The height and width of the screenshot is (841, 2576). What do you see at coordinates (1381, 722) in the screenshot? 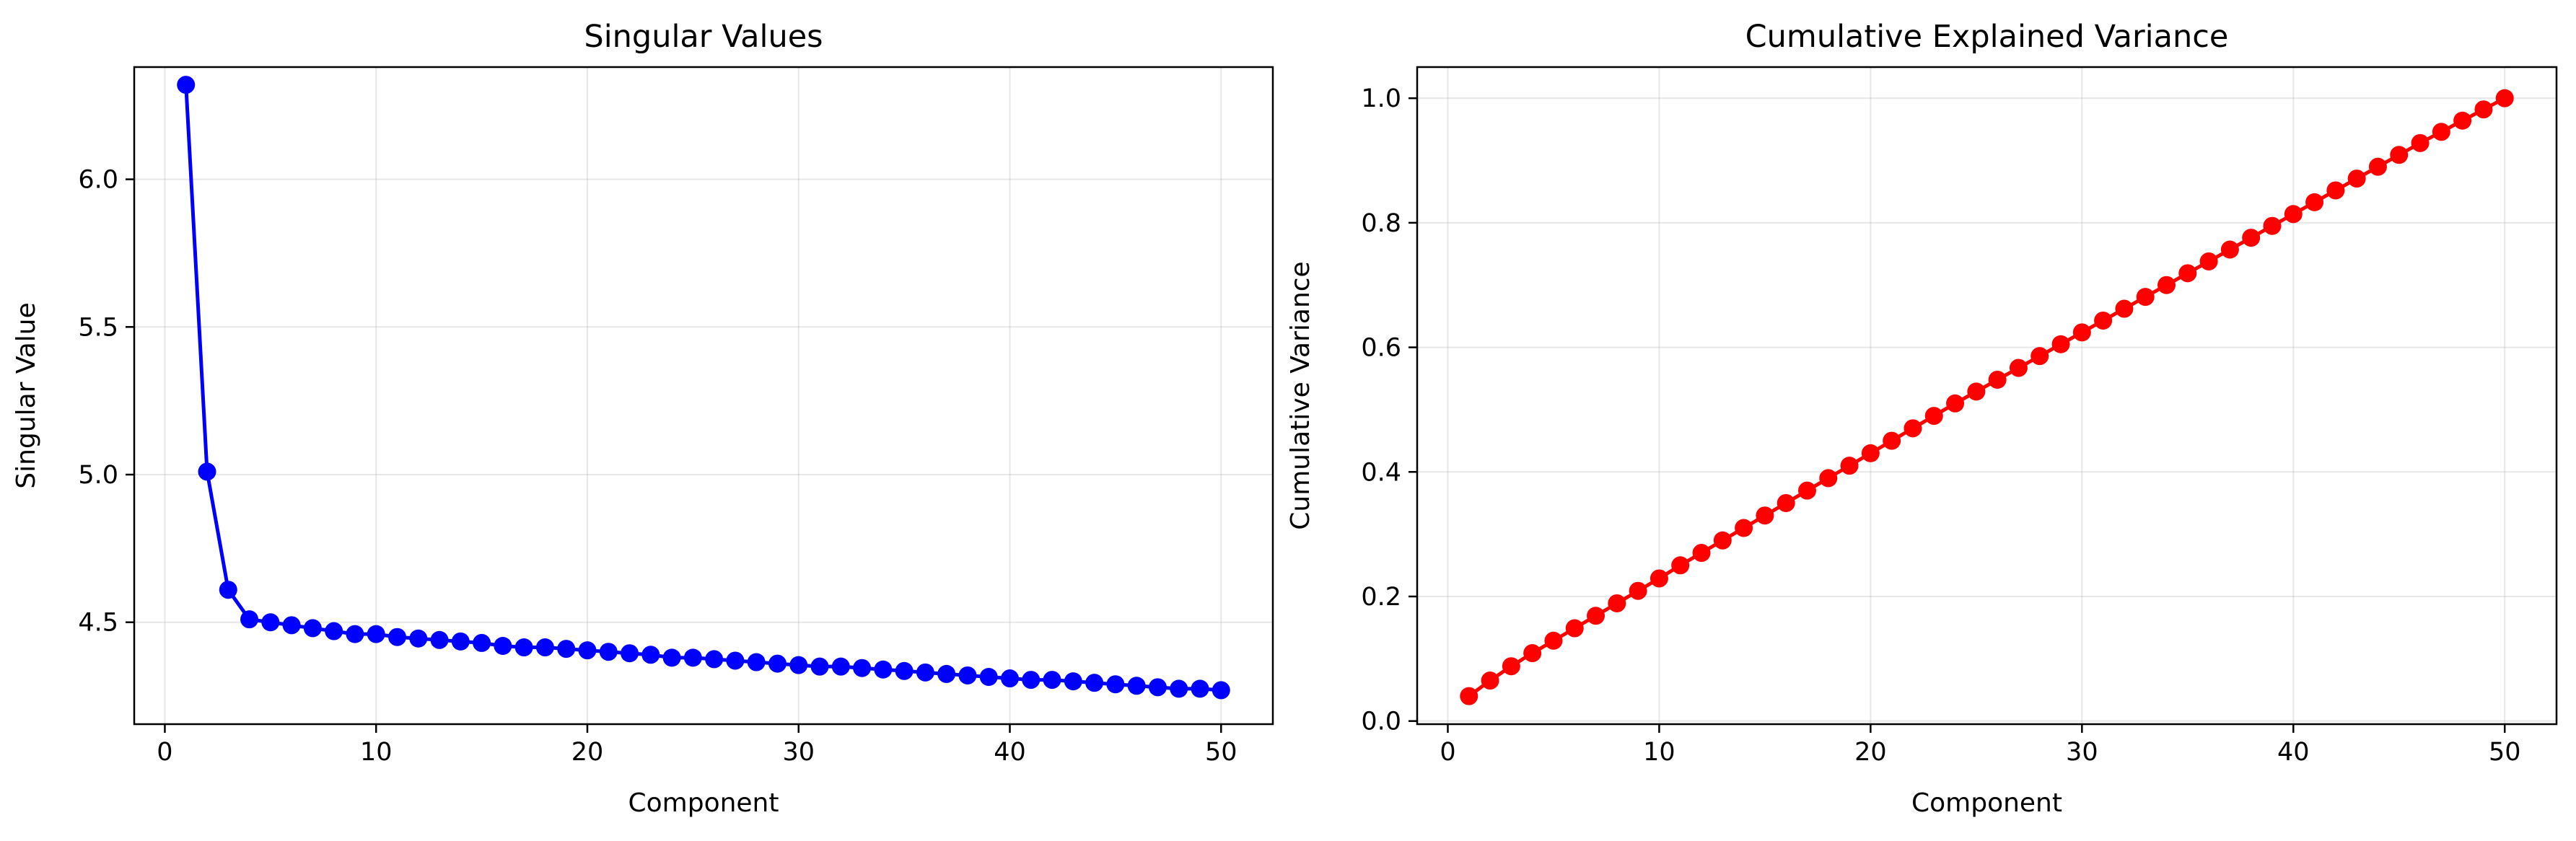
I see `y-tick-label: 0.0` at bounding box center [1381, 722].